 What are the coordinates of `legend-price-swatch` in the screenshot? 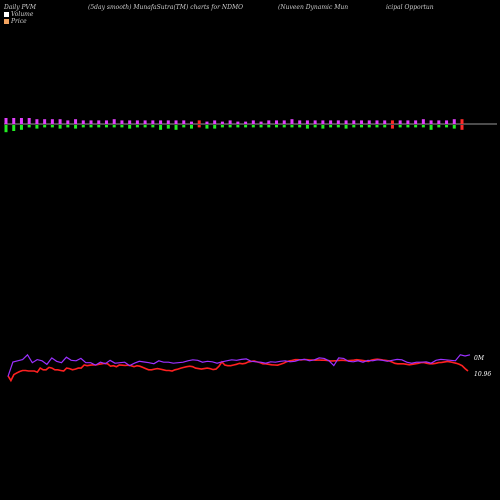 It's located at (6, 21).